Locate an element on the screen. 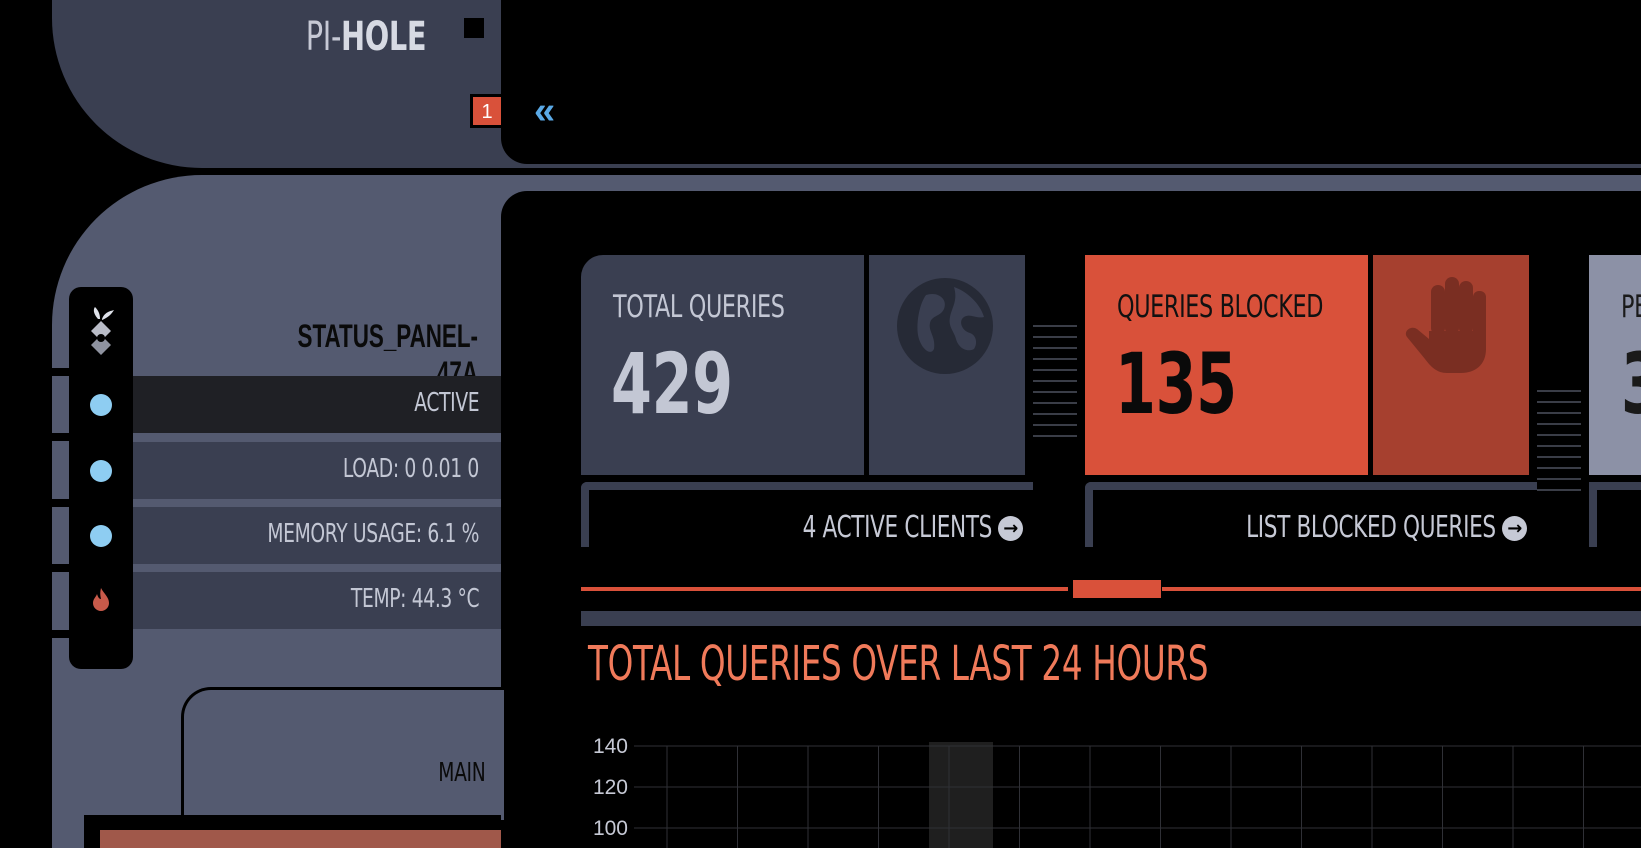 This screenshot has height=848, width=1641. stat-card-footer: LIST BLOCKED QUERIES → is located at coordinates (1311, 514).